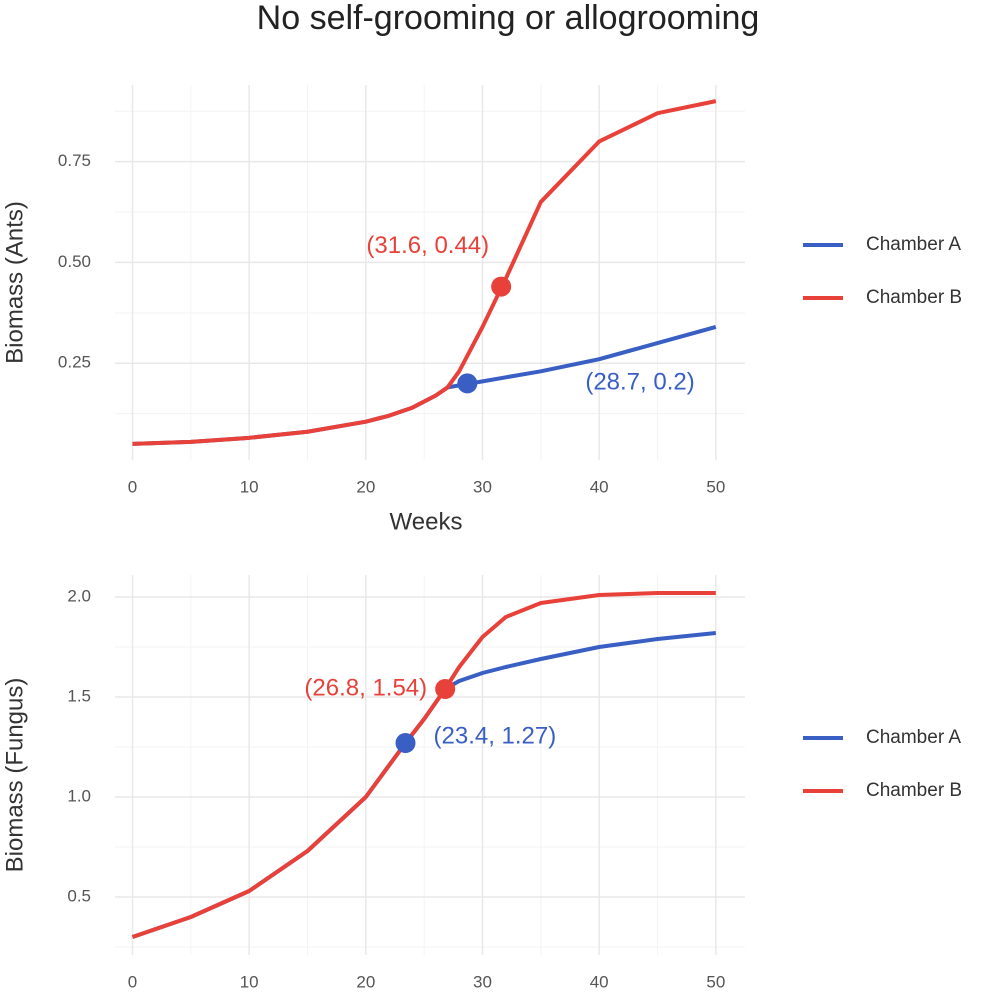  Describe the element at coordinates (74, 160) in the screenshot. I see `y-tick-label: 0.75` at that location.